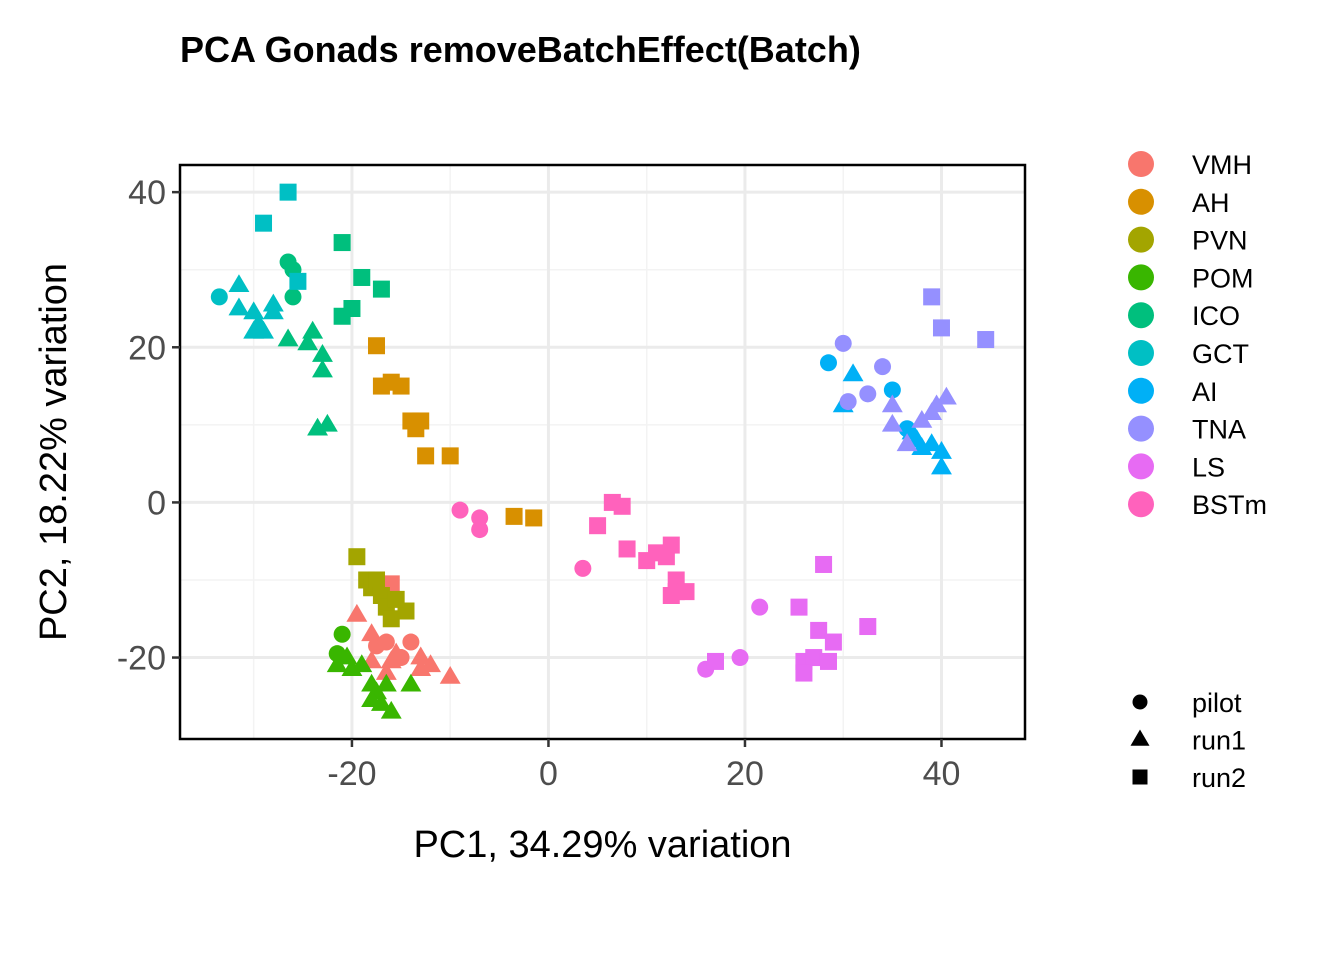 Image resolution: width=1344 pixels, height=960 pixels. What do you see at coordinates (1220, 354) in the screenshot?
I see `legend-label: GCT` at bounding box center [1220, 354].